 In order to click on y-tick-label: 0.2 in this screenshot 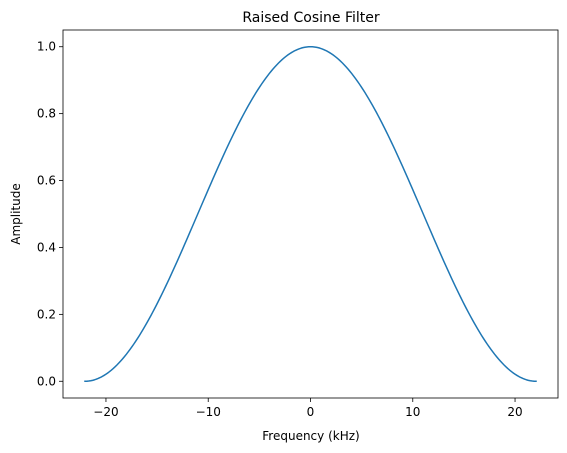, I will do `click(46, 314)`.